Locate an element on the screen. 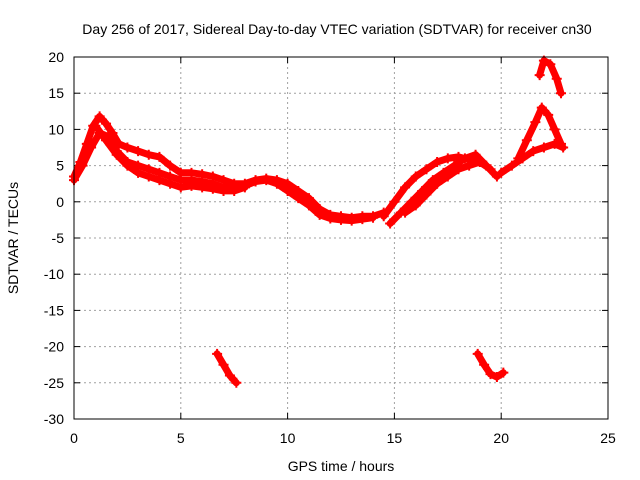 The image size is (640, 480). y-tick-label: 10 is located at coordinates (56, 129).